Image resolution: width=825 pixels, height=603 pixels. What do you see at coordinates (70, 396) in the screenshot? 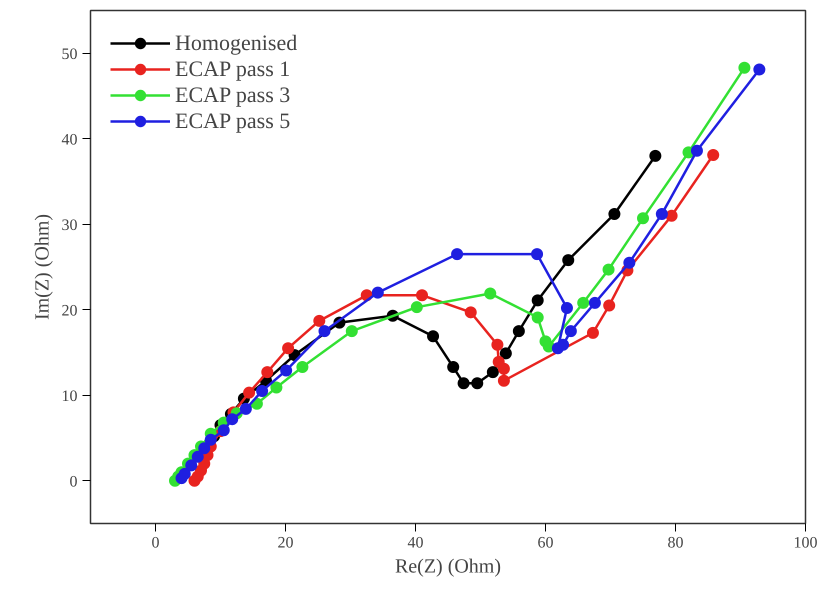
I see `y-tick-label: 10` at bounding box center [70, 396].